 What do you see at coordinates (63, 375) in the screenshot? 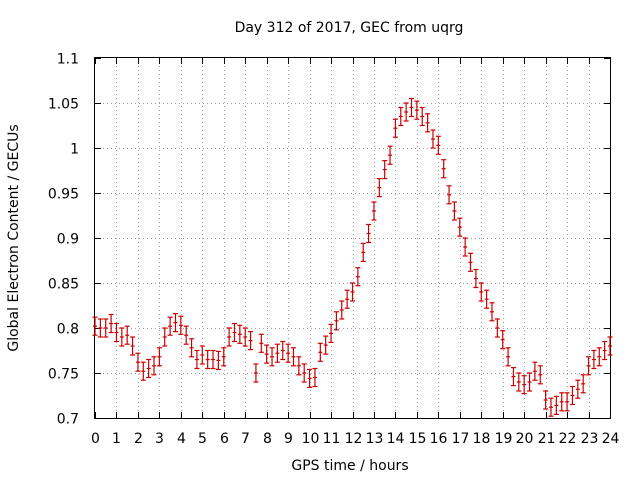
I see `y-tick-label: 0.75` at bounding box center [63, 375].